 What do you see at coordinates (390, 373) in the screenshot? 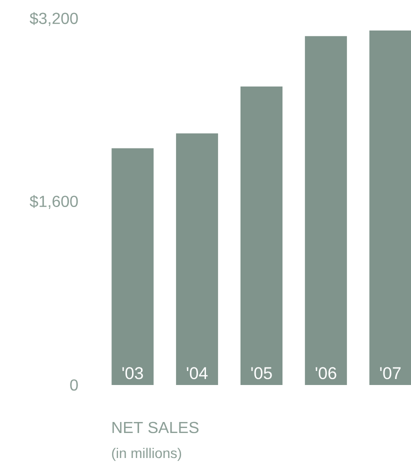
I see `x-tick-label: '07` at bounding box center [390, 373].